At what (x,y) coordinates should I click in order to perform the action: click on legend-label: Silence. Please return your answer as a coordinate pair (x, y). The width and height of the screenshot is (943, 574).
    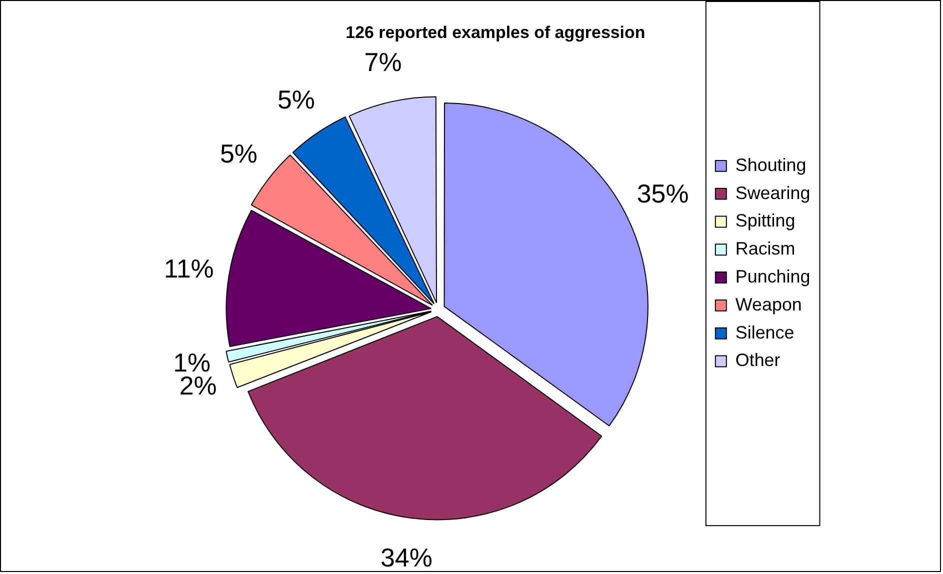
    Looking at the image, I should click on (764, 332).